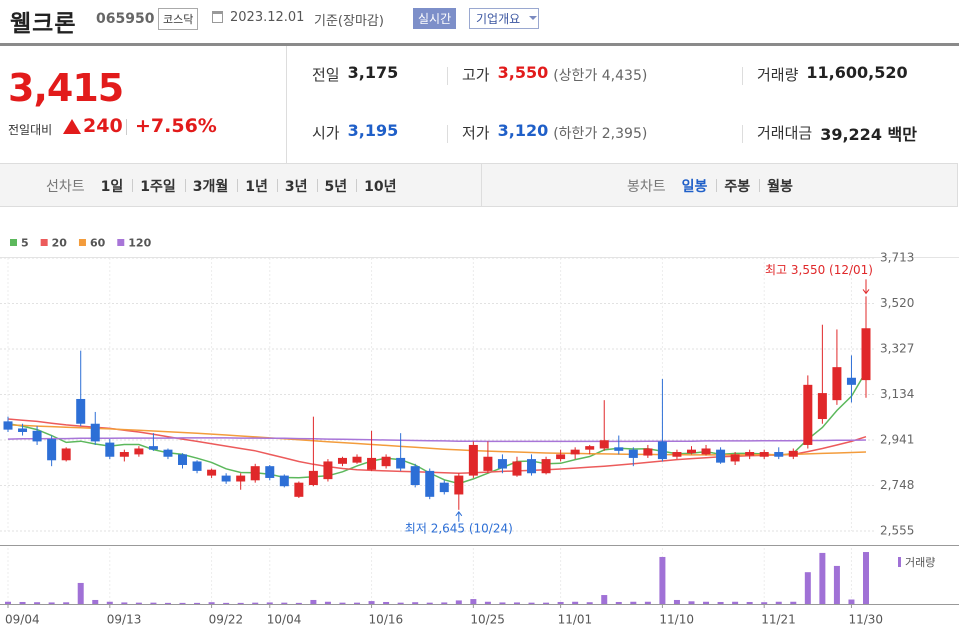  What do you see at coordinates (256, 187) in the screenshot?
I see `period-button: 1년` at bounding box center [256, 187].